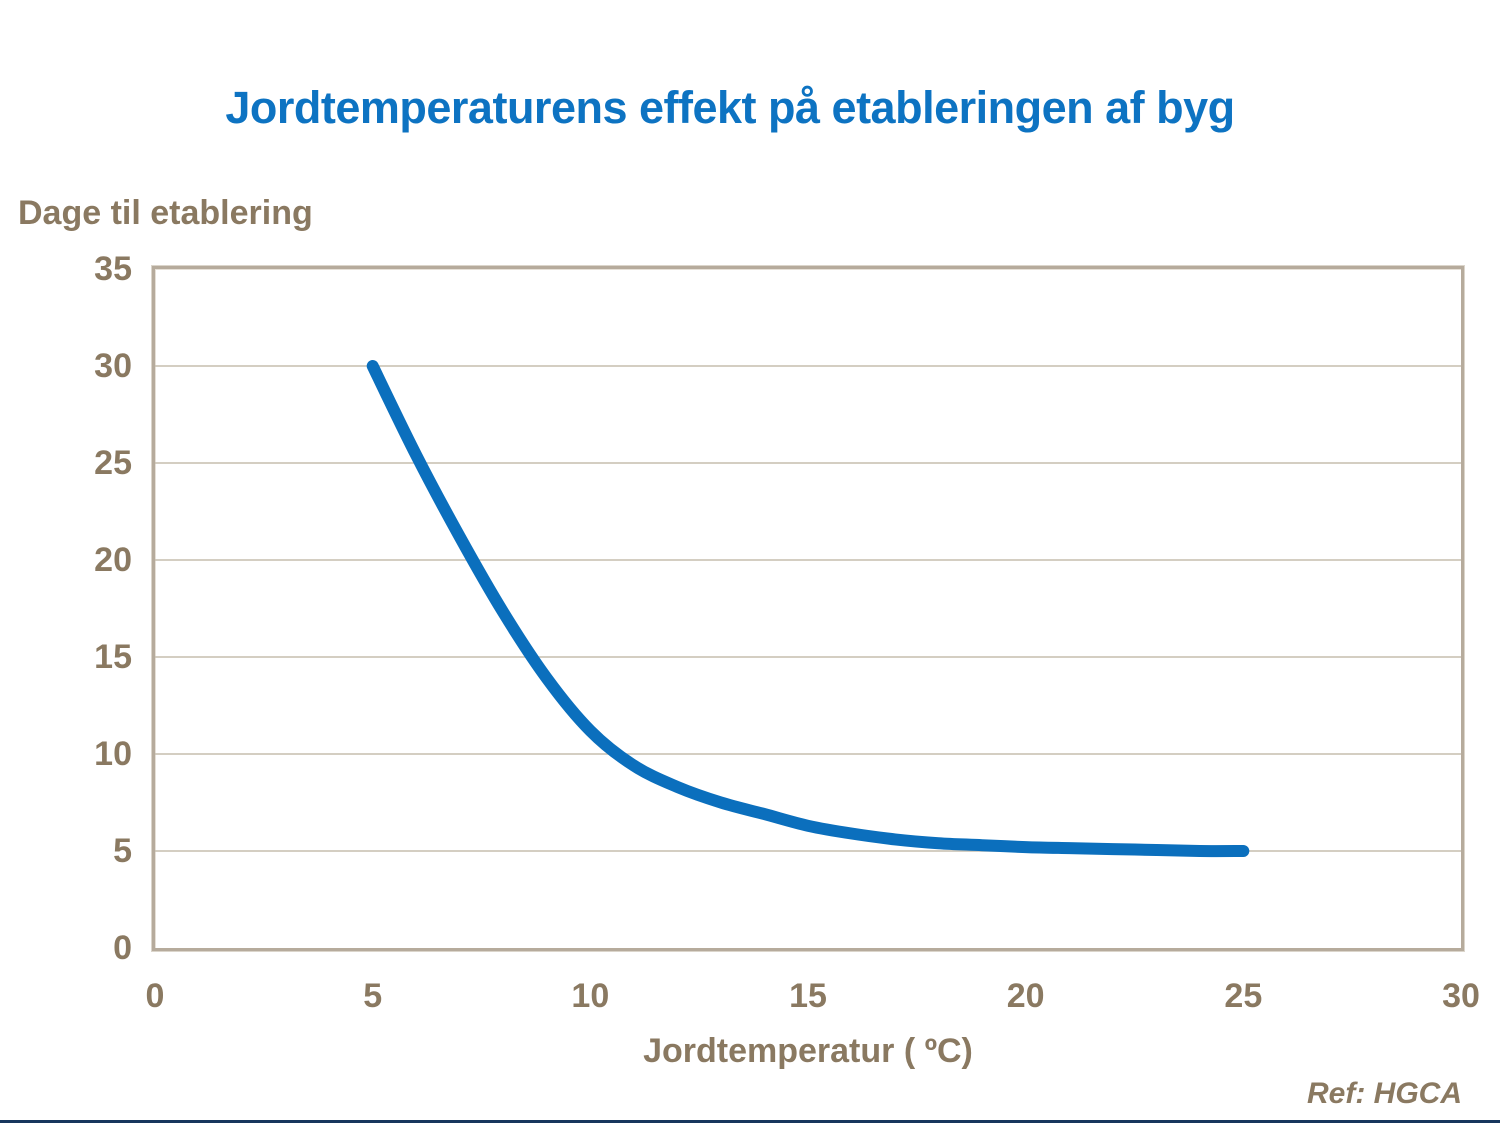 Image resolution: width=1500 pixels, height=1126 pixels. I want to click on x-tick-label-15: 15, so click(808, 996).